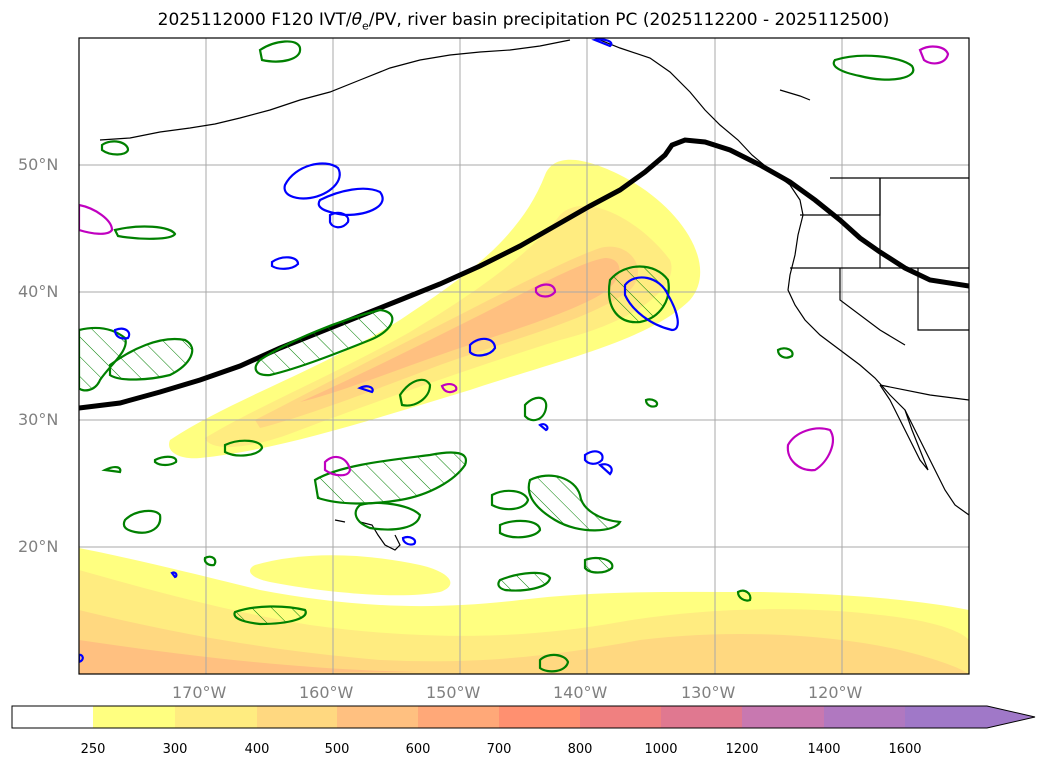 The width and height of the screenshot is (1047, 767). What do you see at coordinates (661, 749) in the screenshot?
I see `colorbar-label: 1000` at bounding box center [661, 749].